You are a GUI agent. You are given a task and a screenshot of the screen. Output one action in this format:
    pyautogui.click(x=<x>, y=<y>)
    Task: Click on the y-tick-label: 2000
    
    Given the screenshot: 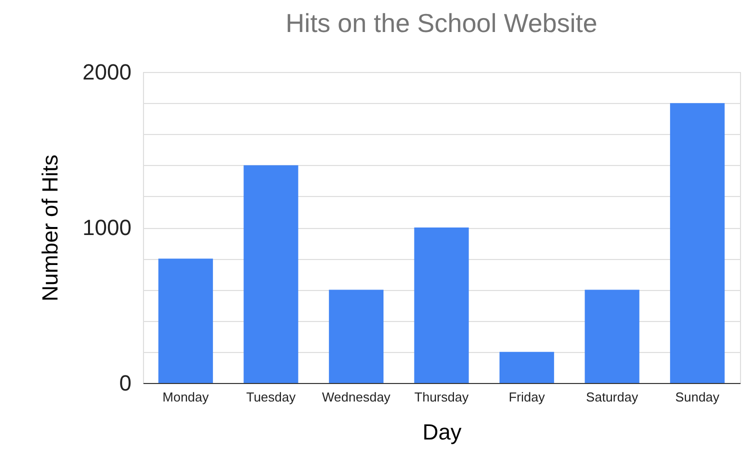 What is the action you would take?
    pyautogui.click(x=107, y=72)
    